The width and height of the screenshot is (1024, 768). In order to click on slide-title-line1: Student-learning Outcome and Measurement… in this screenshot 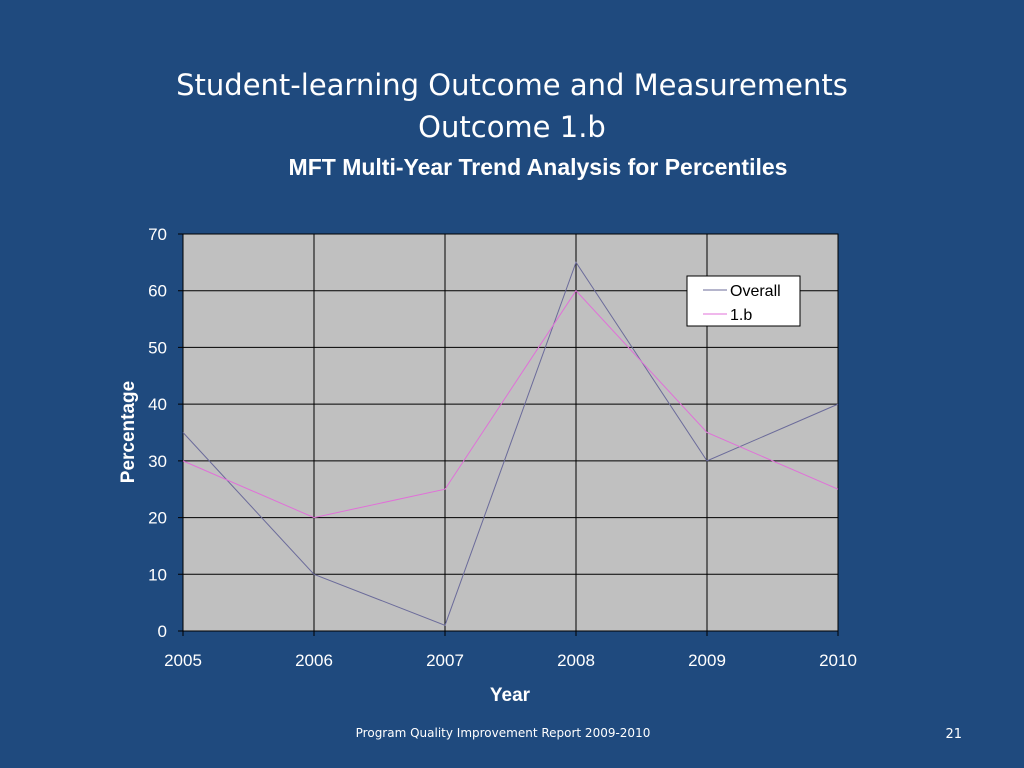, I will do `click(512, 85)`.